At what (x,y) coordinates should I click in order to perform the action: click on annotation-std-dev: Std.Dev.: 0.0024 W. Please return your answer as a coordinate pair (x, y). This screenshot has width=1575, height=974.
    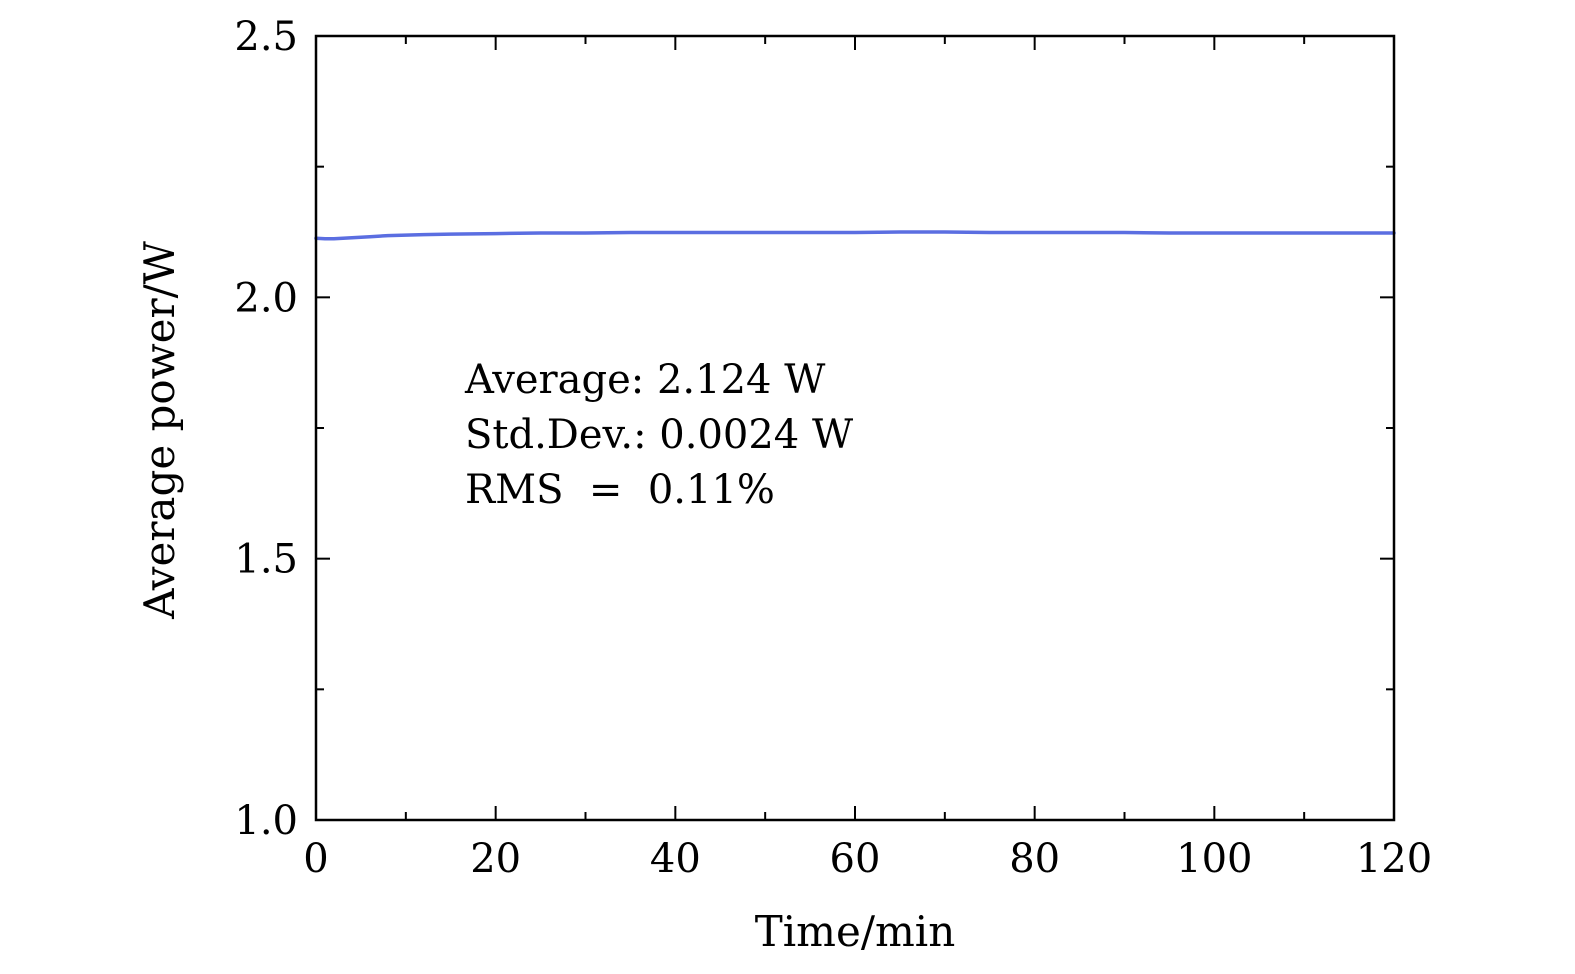
    Looking at the image, I should click on (659, 435).